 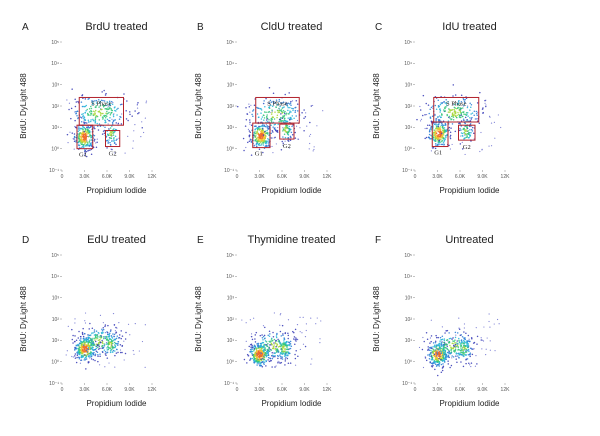 What do you see at coordinates (231, 341) in the screenshot?
I see `y-tick-label: 10¹` at bounding box center [231, 341].